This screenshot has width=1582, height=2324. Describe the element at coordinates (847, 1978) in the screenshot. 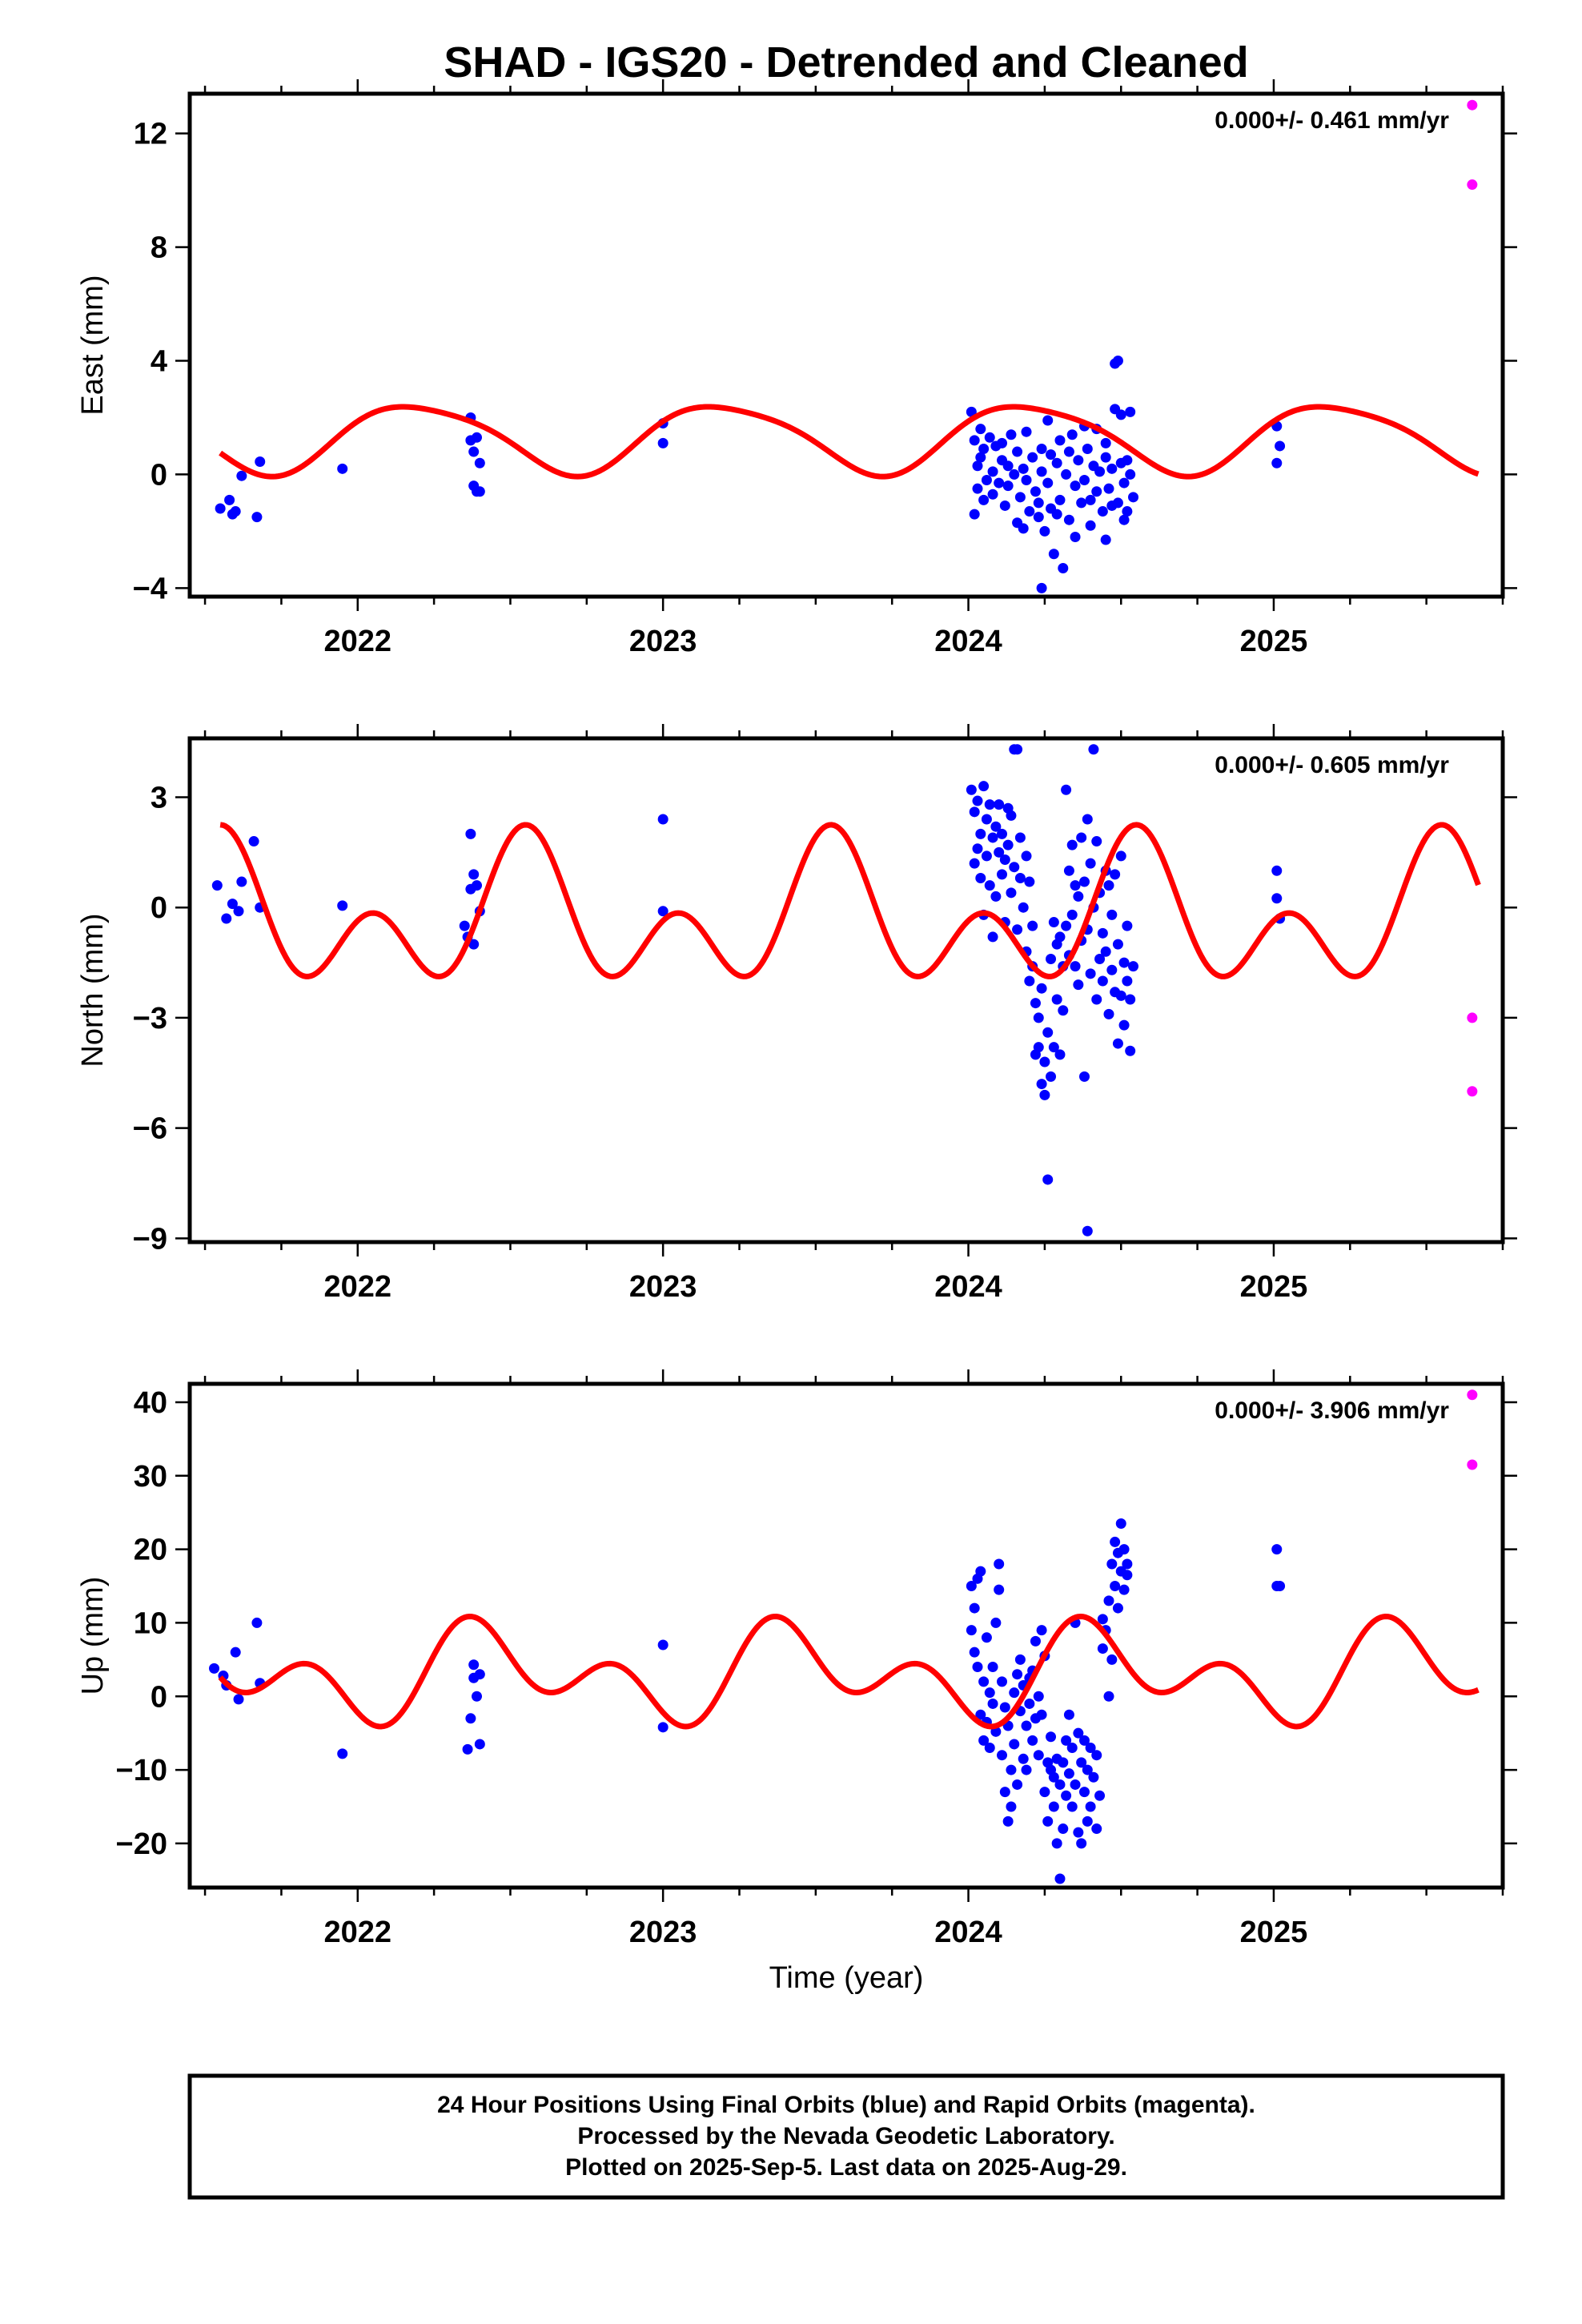

I see `up-x-axis-title: Time (year)` at that location.